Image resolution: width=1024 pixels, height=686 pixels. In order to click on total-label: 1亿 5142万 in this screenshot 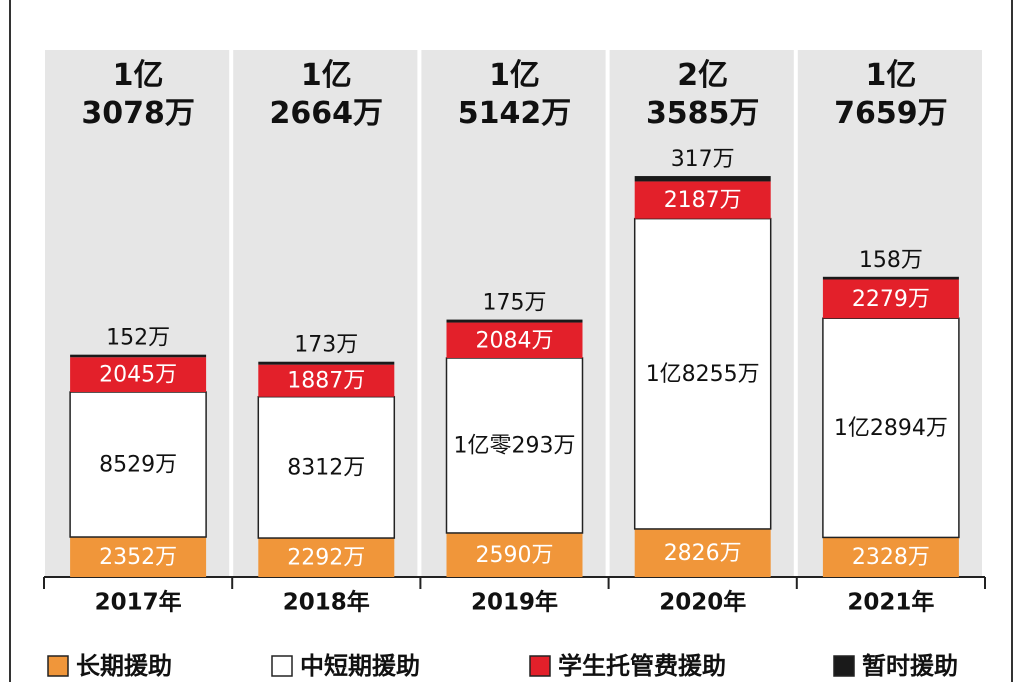, I will do `click(515, 94)`.